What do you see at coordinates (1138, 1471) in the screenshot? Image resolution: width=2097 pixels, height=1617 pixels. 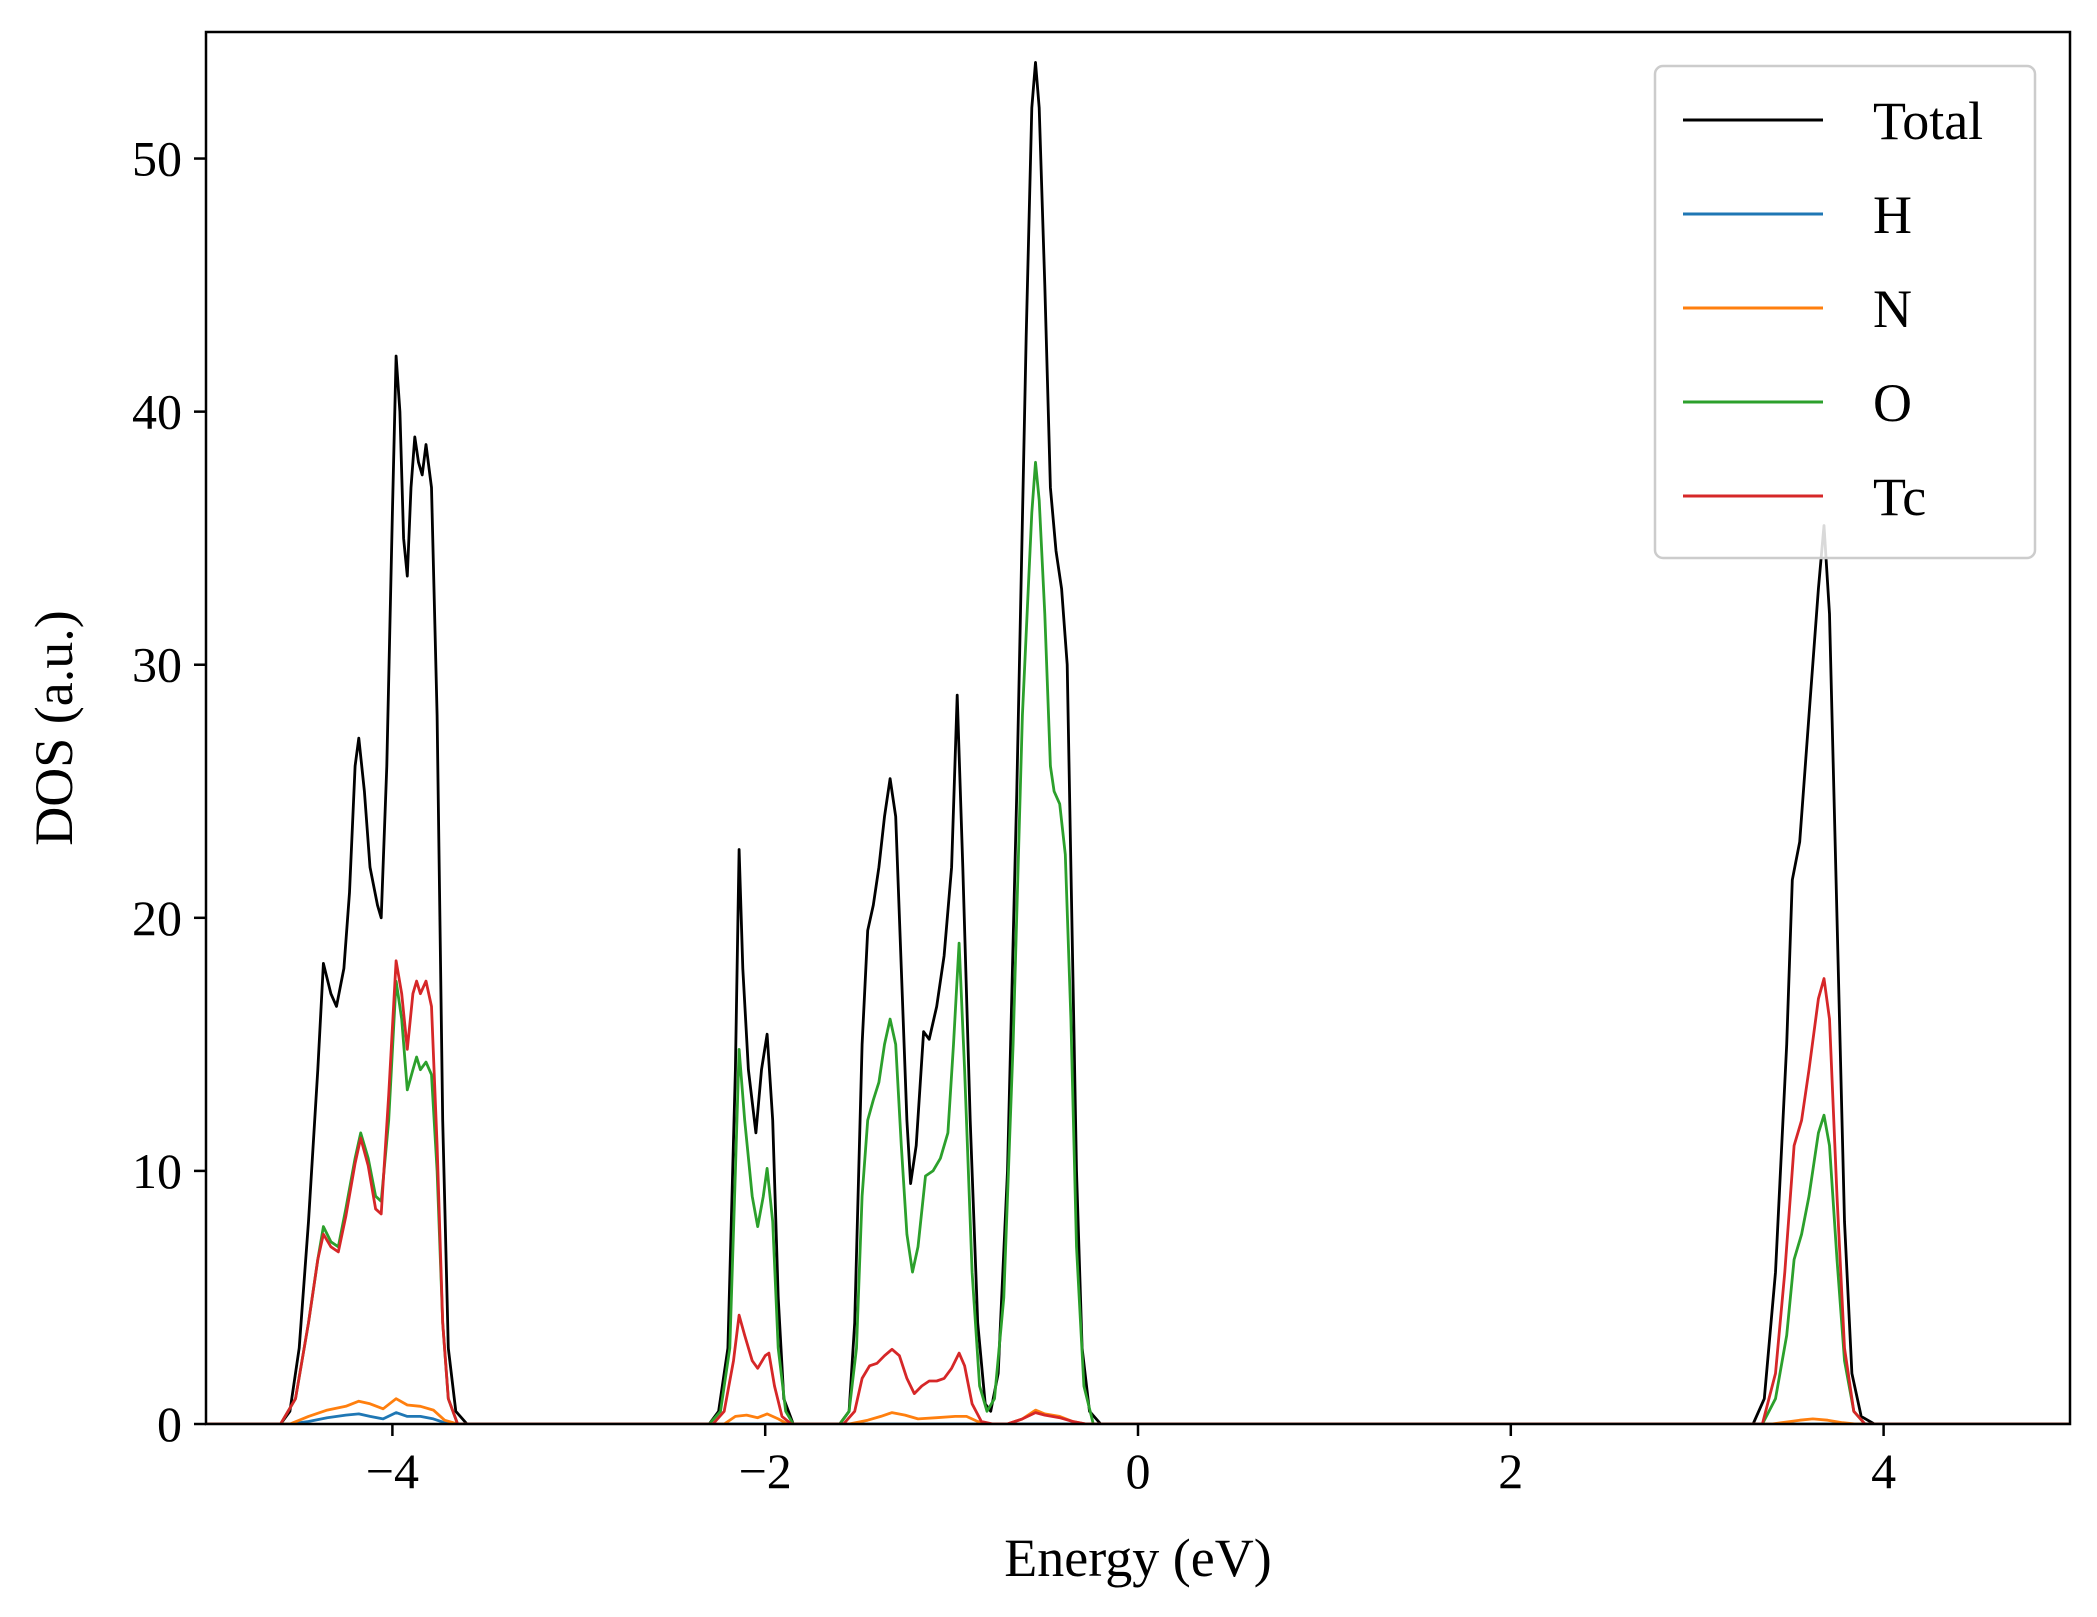 I see `x-tick-label: 0` at bounding box center [1138, 1471].